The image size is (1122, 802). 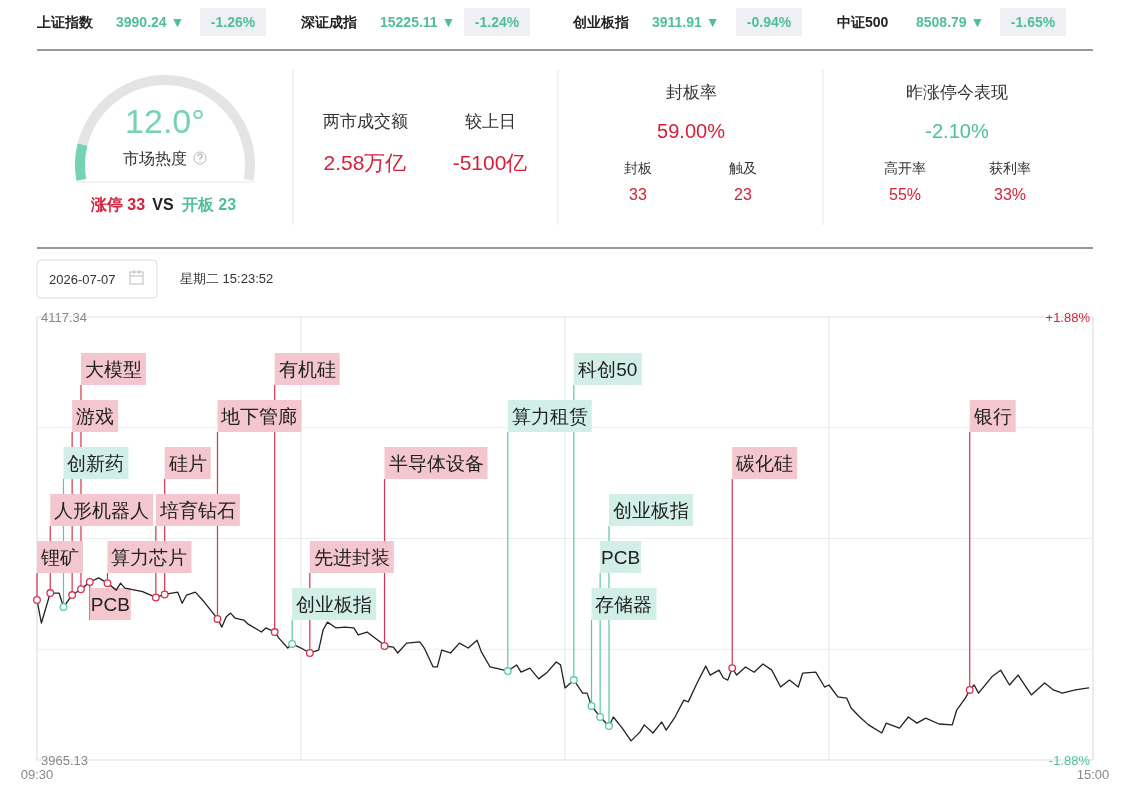 I want to click on annotation: 先进封装, so click(x=351, y=557).